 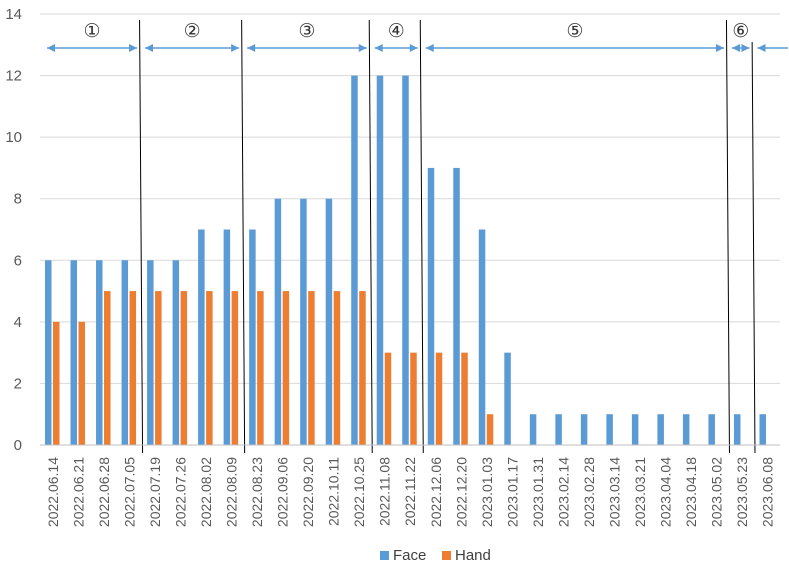 I want to click on phase-arrow: ④, so click(x=396, y=34).